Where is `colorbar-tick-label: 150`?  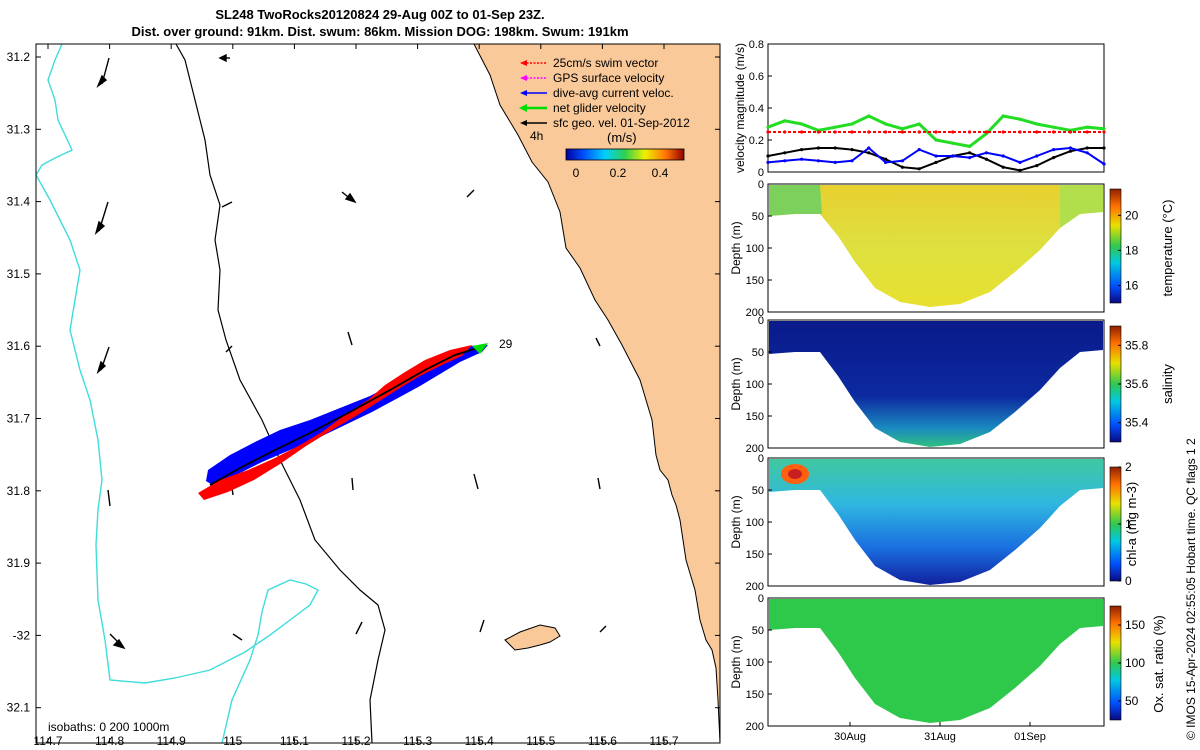
colorbar-tick-label: 150 is located at coordinates (1135, 625).